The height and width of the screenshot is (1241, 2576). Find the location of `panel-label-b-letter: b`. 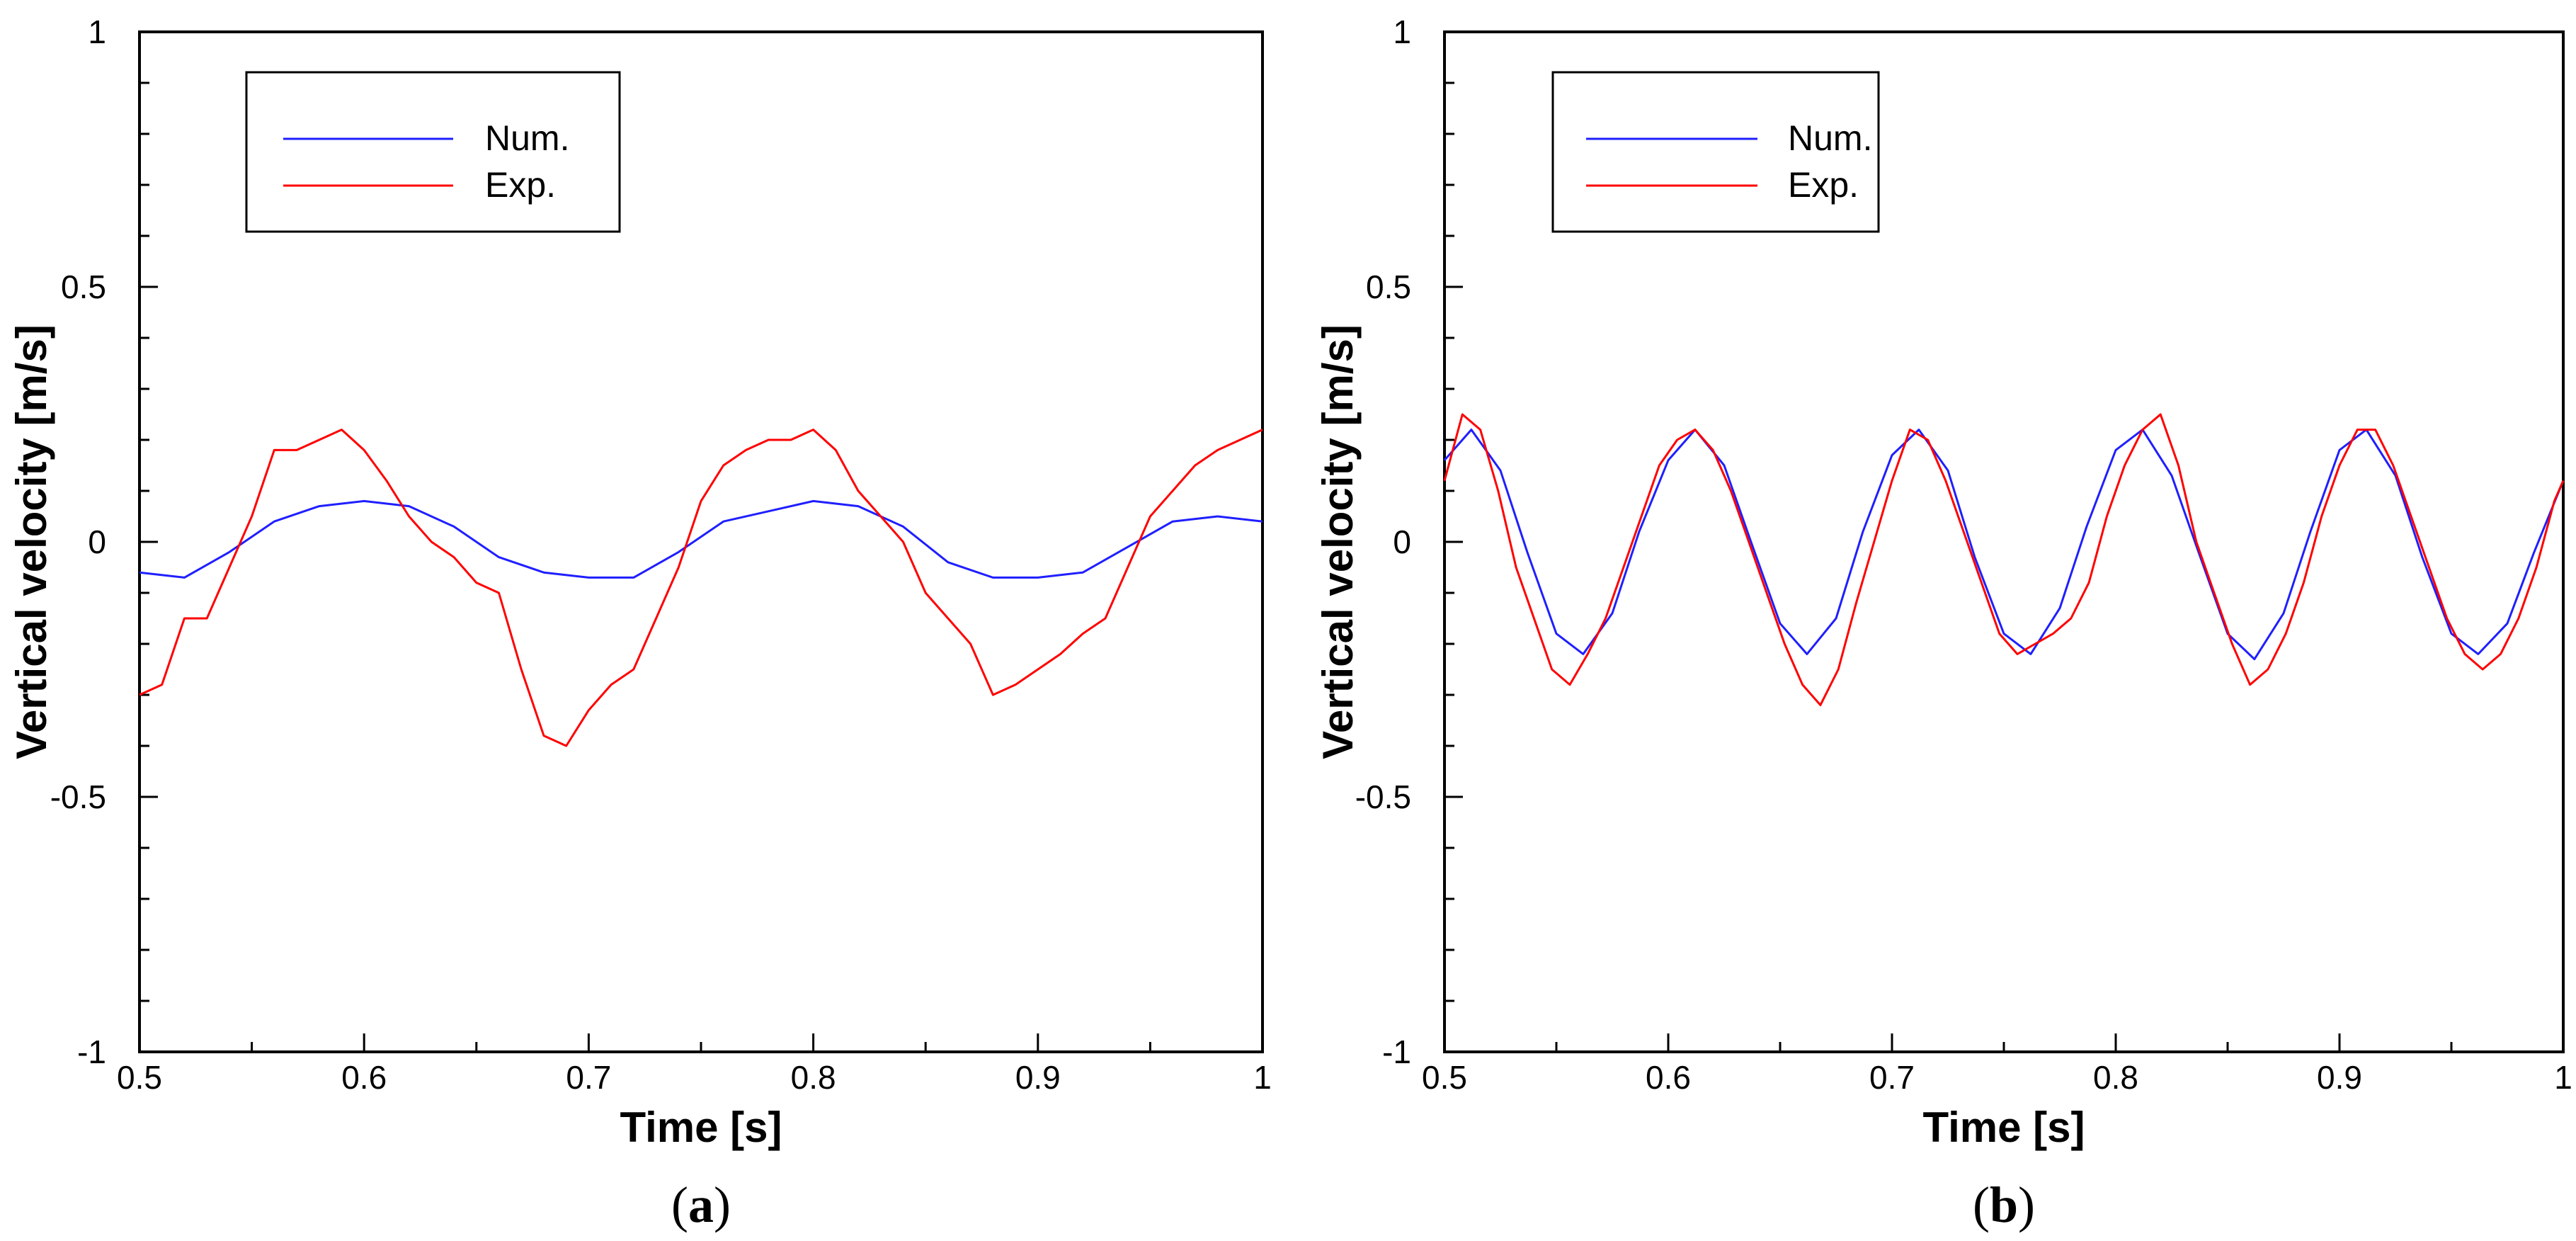

panel-label-b-letter: b is located at coordinates (2004, 1205).